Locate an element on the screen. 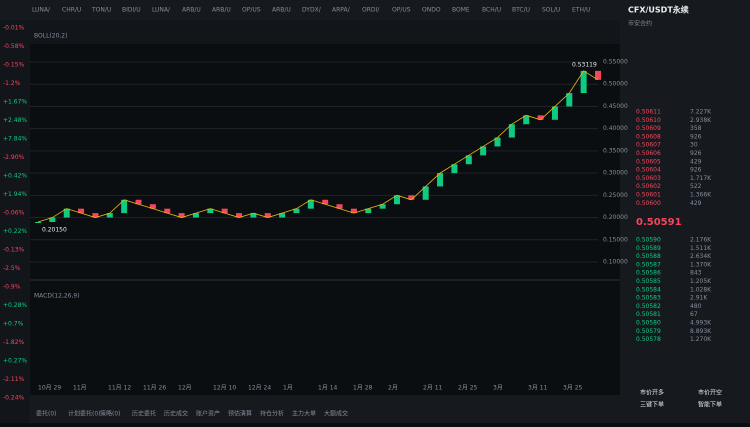  watch-change: -0.06% is located at coordinates (14, 213).